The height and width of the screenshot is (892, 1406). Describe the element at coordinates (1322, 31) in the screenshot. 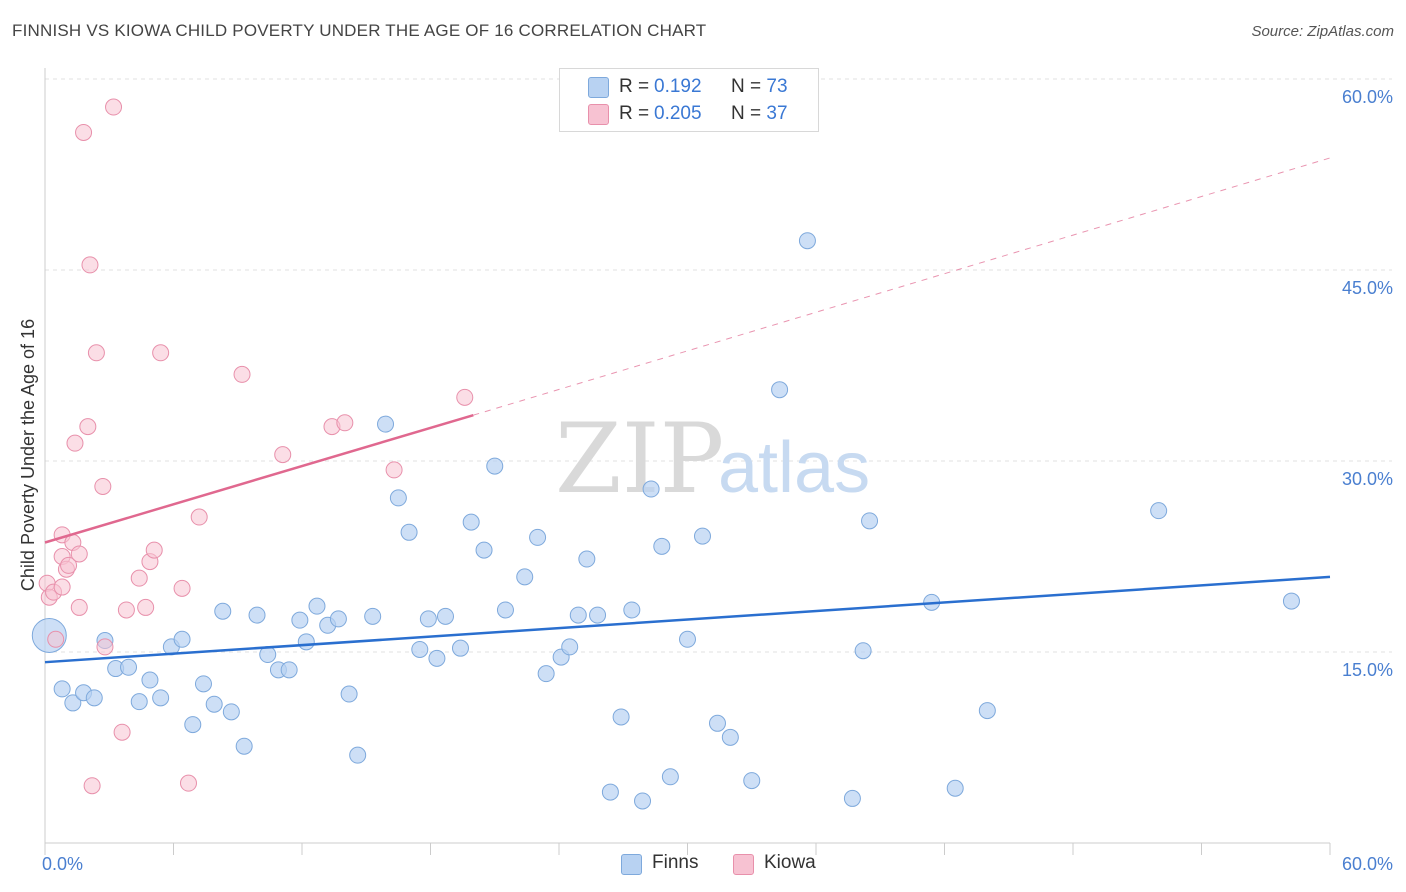

I see `source-label: Source: ZipAtlas.com` at that location.